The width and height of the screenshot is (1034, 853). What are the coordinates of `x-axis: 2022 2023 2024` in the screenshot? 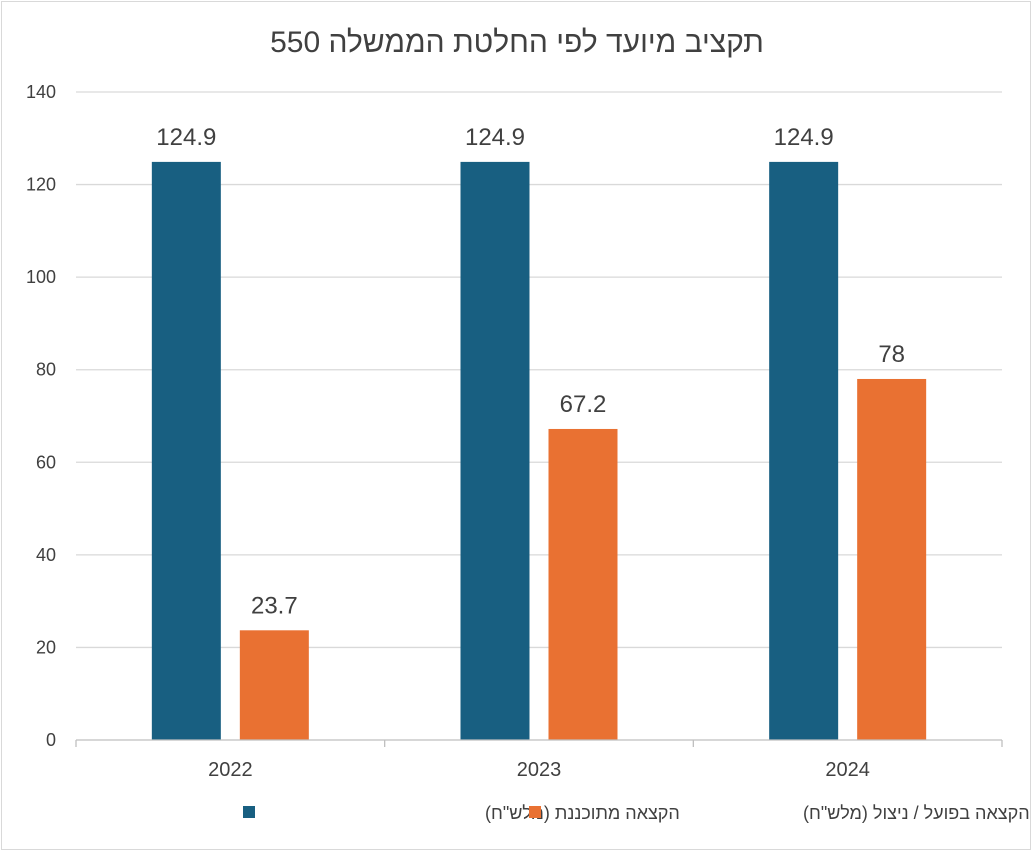 It's located at (539, 760).